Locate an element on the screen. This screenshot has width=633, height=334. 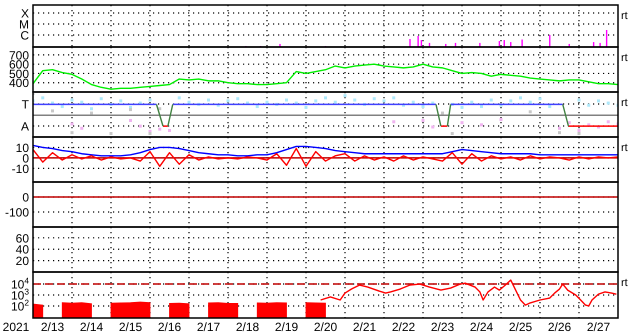
x-tick-label: 2/27 is located at coordinates (598, 327).